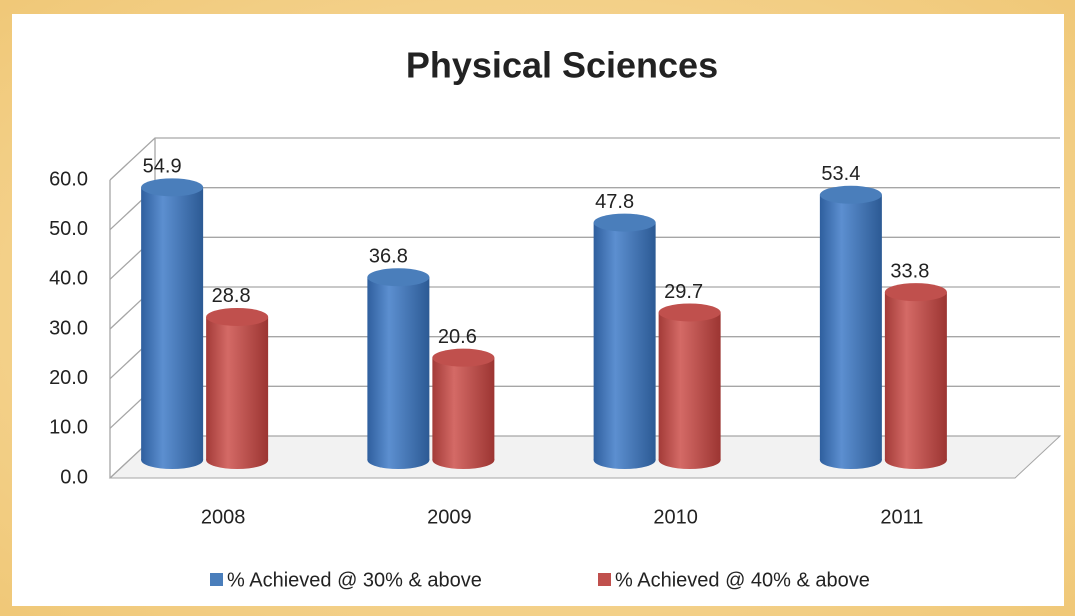  What do you see at coordinates (562, 65) in the screenshot?
I see `chart-title: Physical Sciences` at bounding box center [562, 65].